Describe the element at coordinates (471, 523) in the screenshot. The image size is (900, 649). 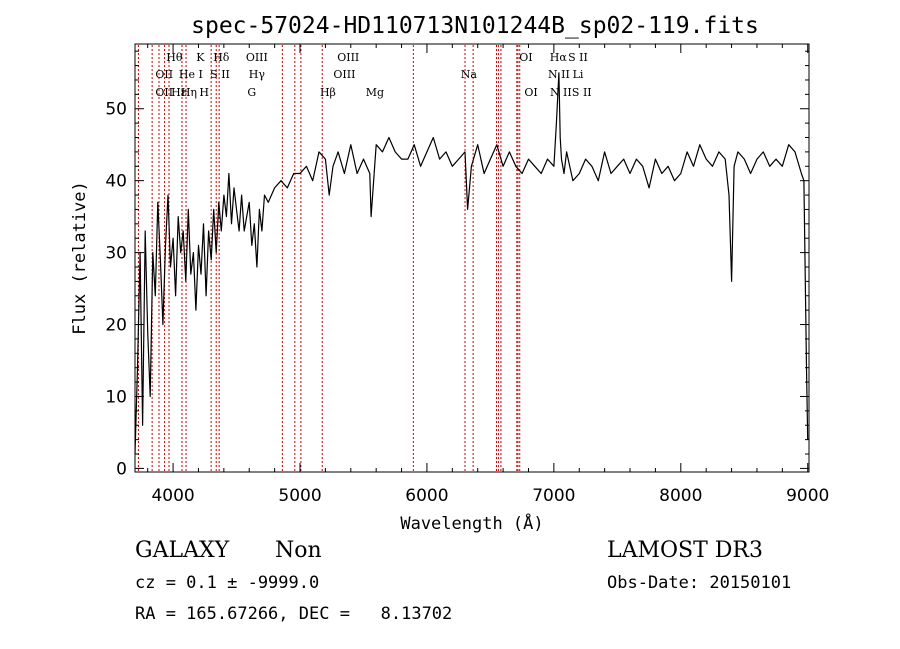
I see `x-axis-label: Wavelength (Å)` at that location.